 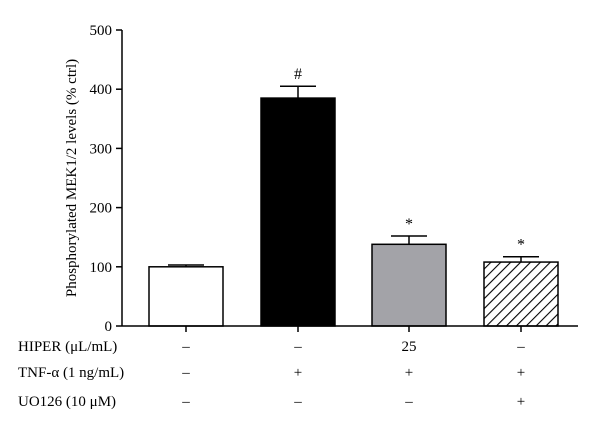 What do you see at coordinates (109, 327) in the screenshot?
I see `y-tick-label: 0` at bounding box center [109, 327].